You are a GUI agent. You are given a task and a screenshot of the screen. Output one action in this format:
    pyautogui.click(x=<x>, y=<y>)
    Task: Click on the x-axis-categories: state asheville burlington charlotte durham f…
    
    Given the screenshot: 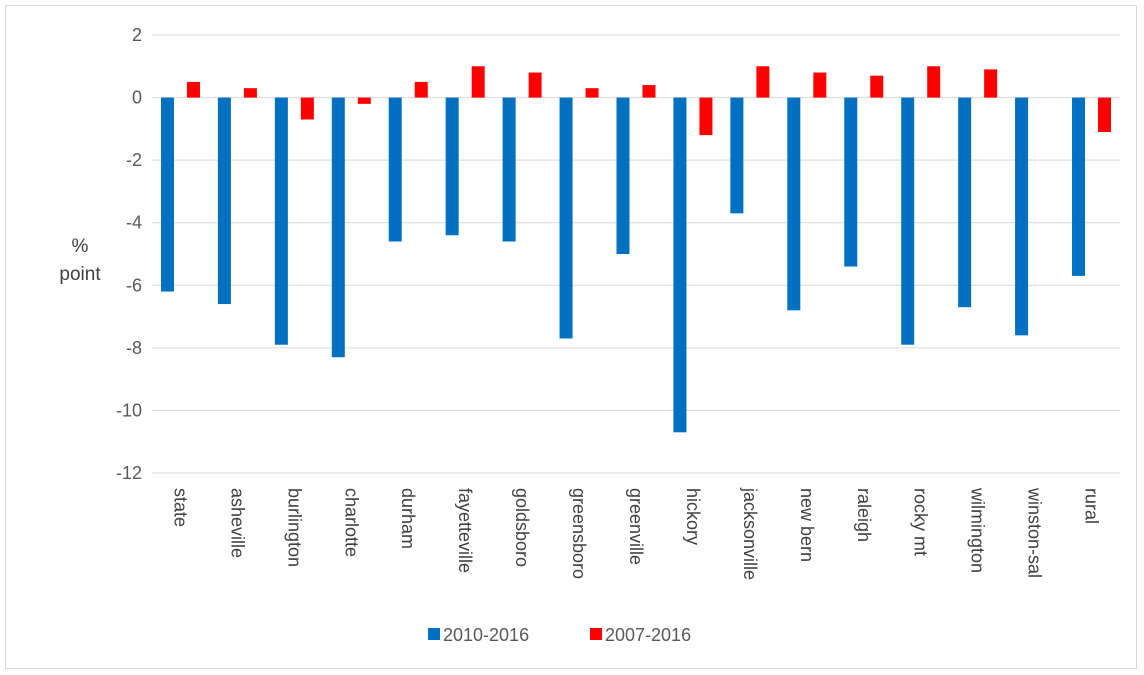 What is the action you would take?
    pyautogui.click(x=635, y=533)
    